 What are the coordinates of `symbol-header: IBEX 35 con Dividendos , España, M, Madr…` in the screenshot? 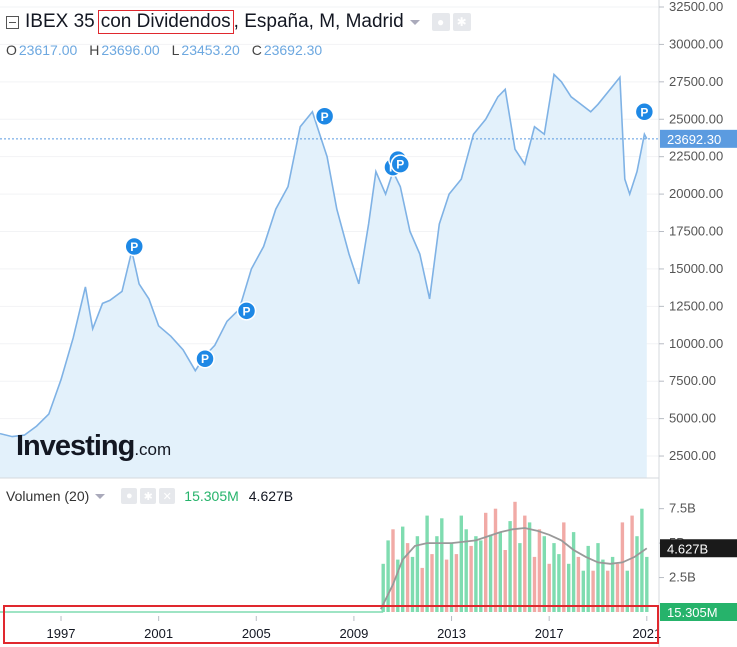 It's located at (240, 22).